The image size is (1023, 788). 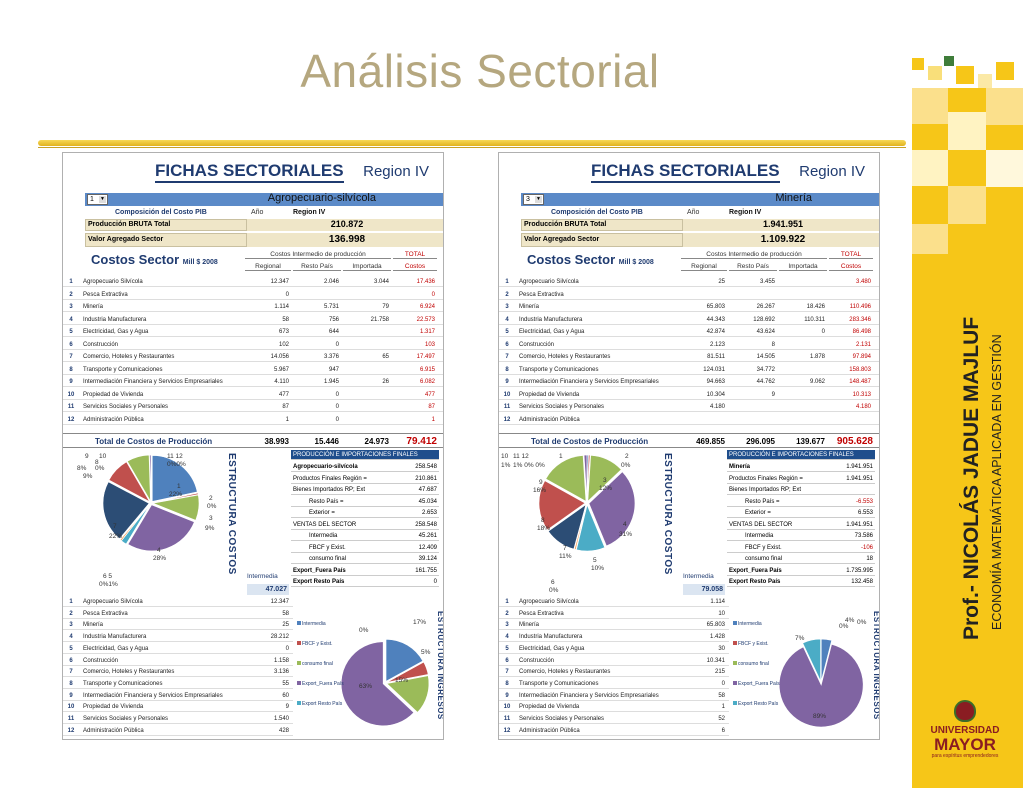 What do you see at coordinates (861, 357) in the screenshot?
I see `total-value: 97.894` at bounding box center [861, 357].